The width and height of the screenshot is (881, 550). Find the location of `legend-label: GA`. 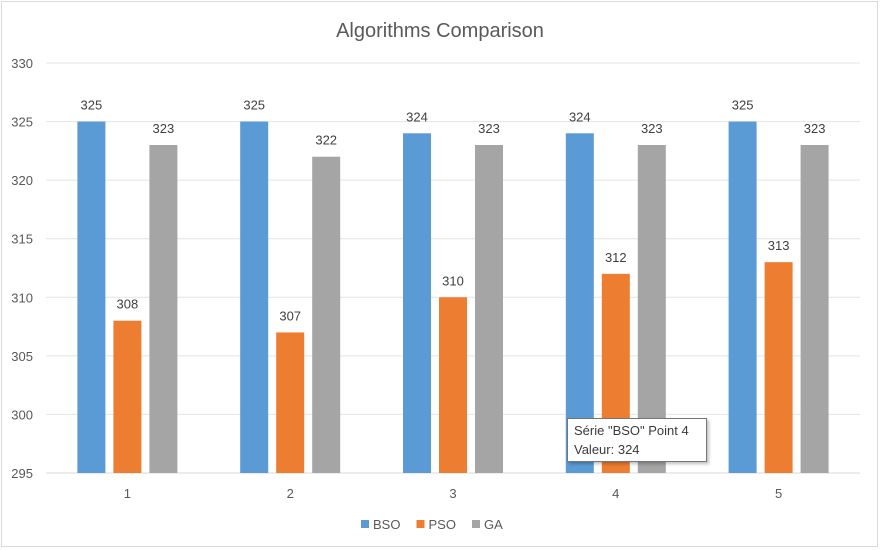

legend-label: GA is located at coordinates (493, 524).